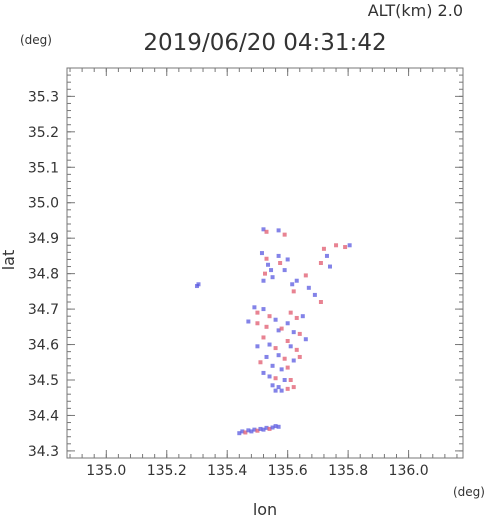 The image size is (491, 521). I want to click on y-axis-label: lat, so click(9, 260).